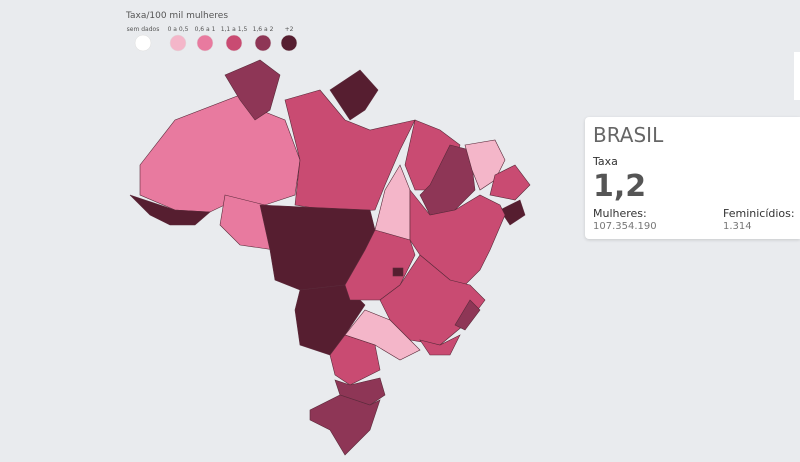 Image resolution: width=800 pixels, height=462 pixels. What do you see at coordinates (737, 226) in the screenshot?
I see `cases-value: 1.314` at bounding box center [737, 226].